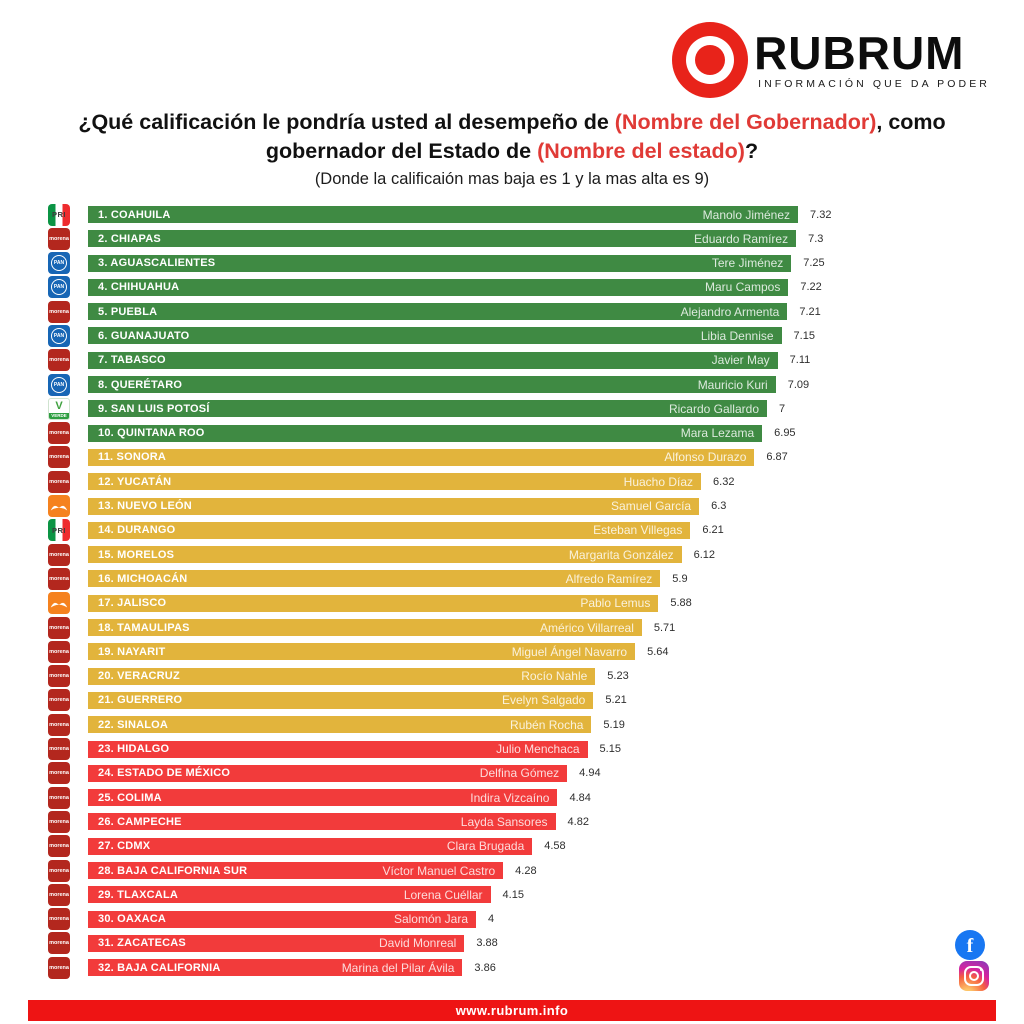 The image size is (1024, 1024). Describe the element at coordinates (136, 554) in the screenshot. I see `state-label: 15. MORELOS` at that location.